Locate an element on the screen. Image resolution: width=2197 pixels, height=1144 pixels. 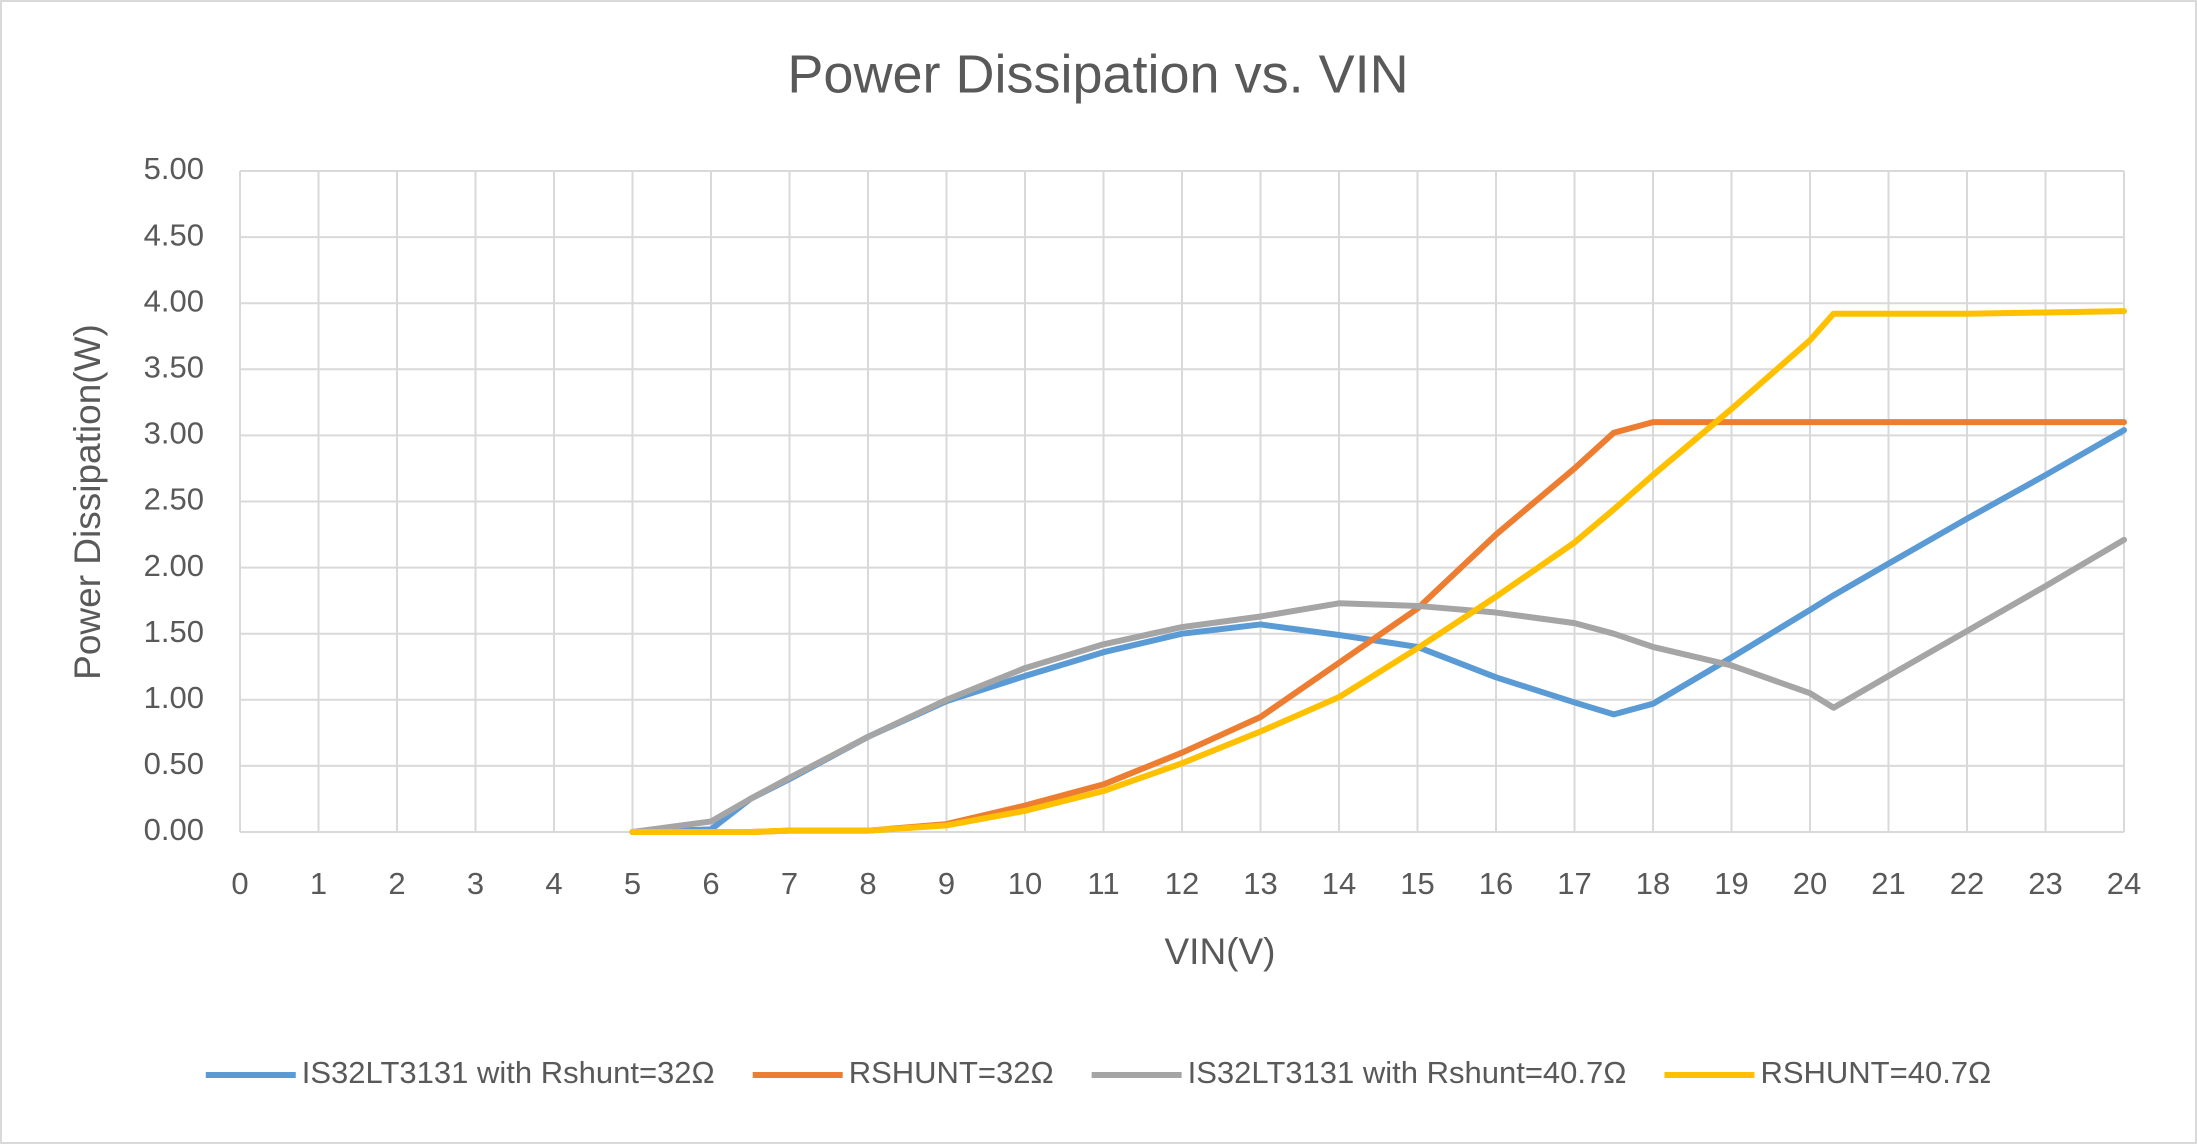
y-tick-label: 4.00 is located at coordinates (174, 300).